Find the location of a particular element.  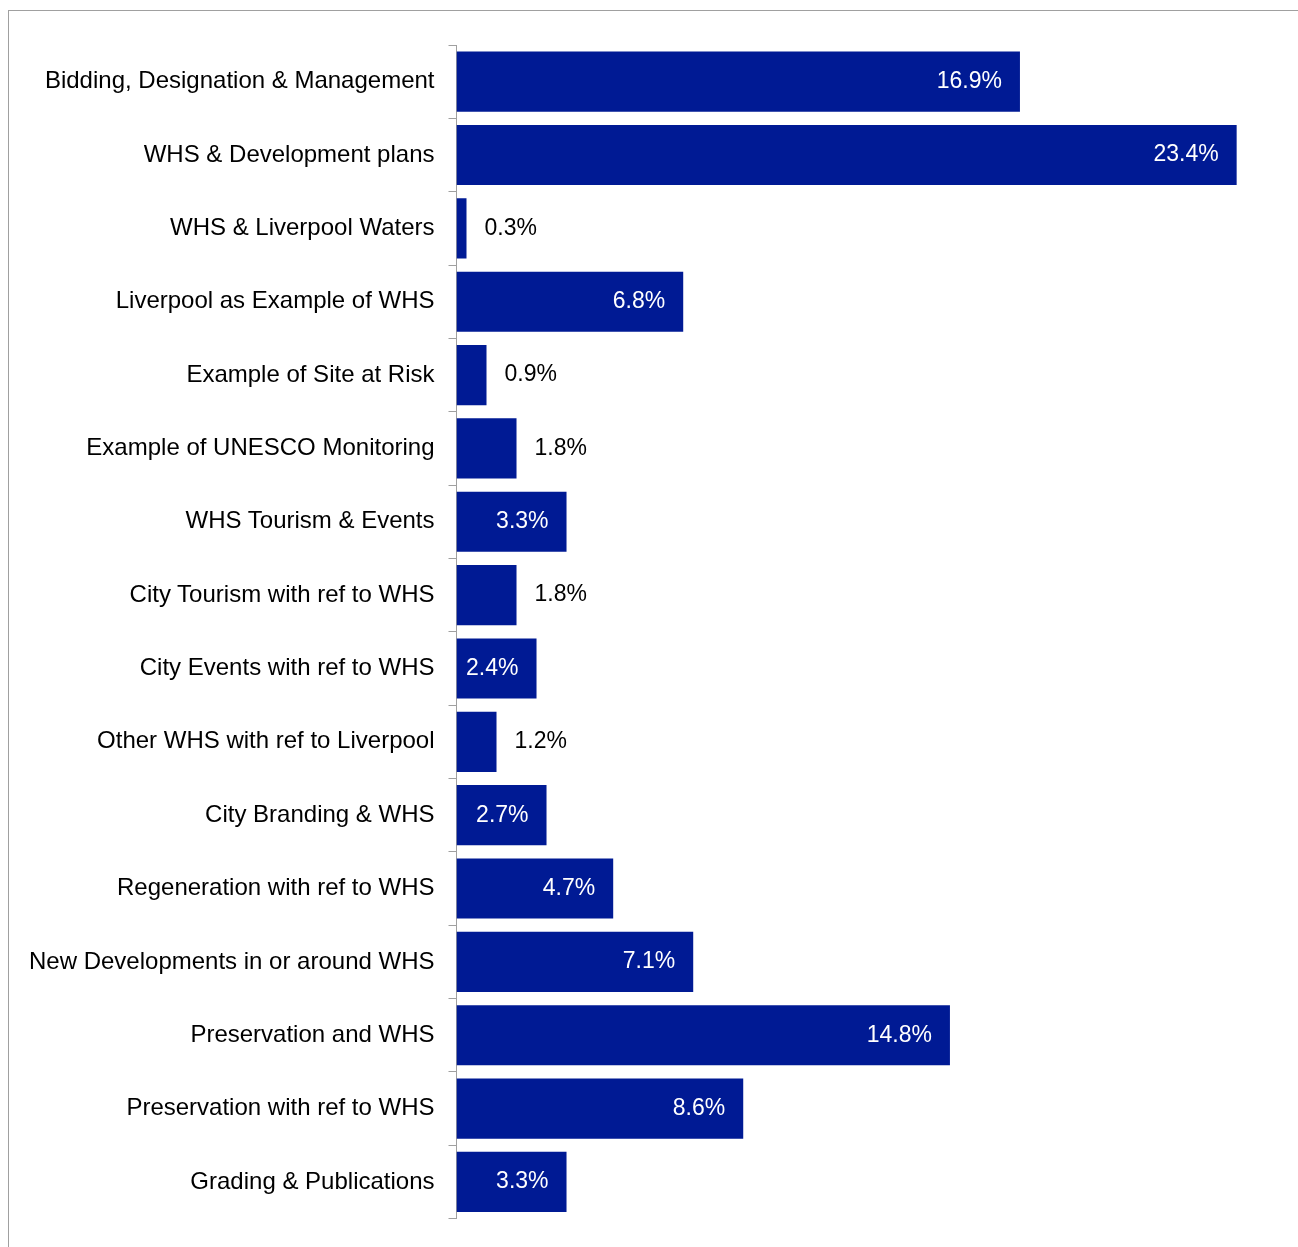

y-tick-label: WHS & Development plans is located at coordinates (289, 153).